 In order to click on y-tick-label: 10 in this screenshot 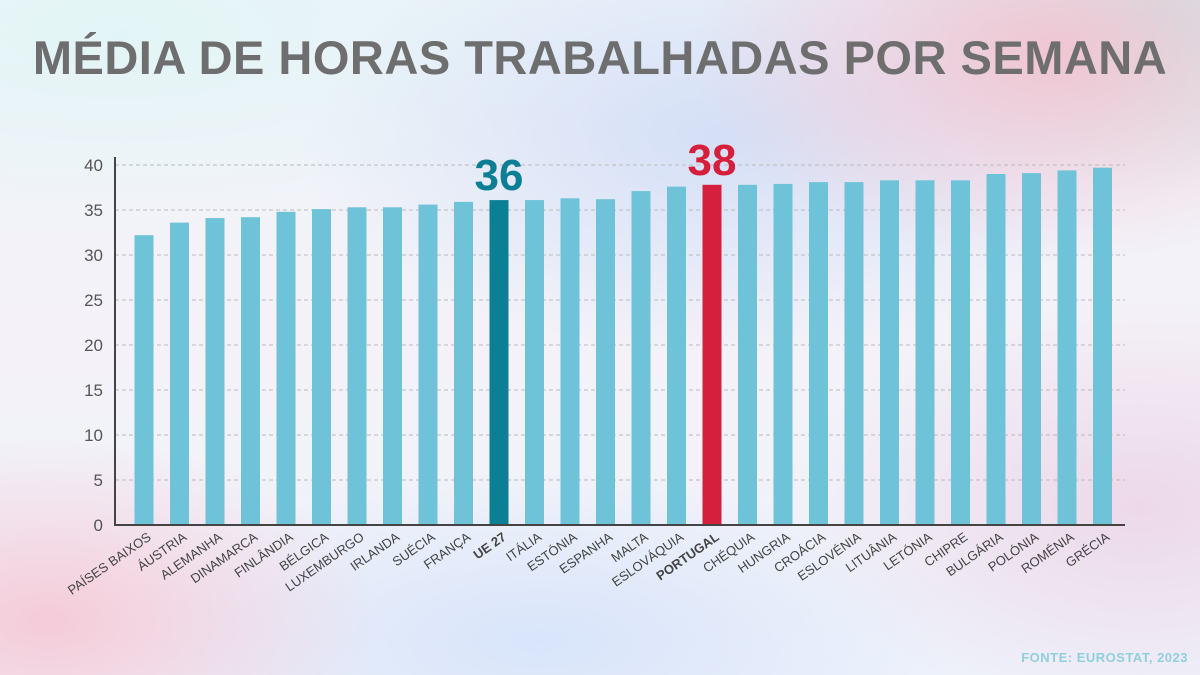, I will do `click(93, 435)`.